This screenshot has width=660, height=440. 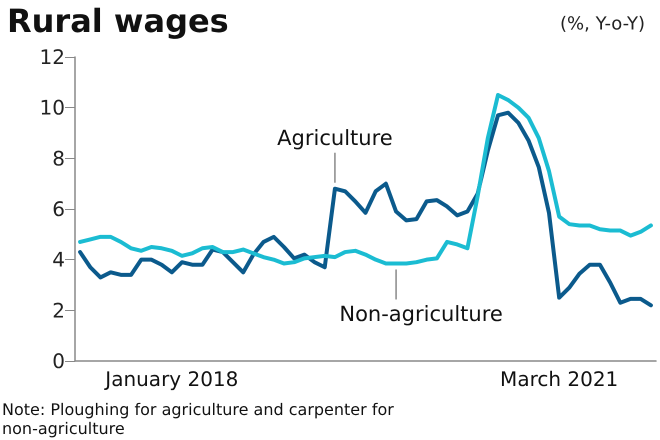 What do you see at coordinates (170, 379) in the screenshot?
I see `x-tick-label: January 2018` at bounding box center [170, 379].